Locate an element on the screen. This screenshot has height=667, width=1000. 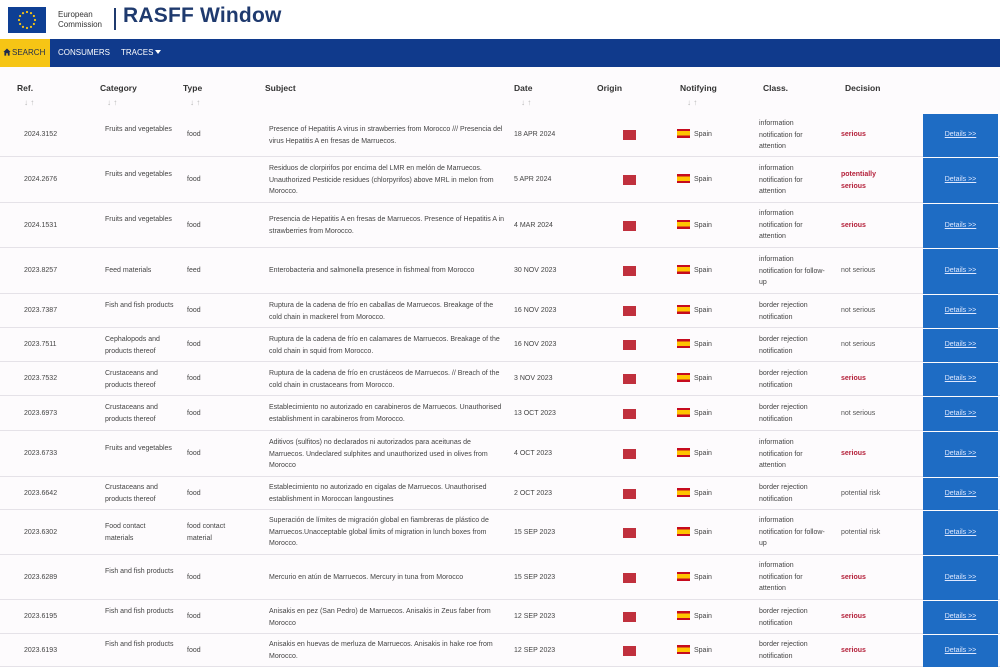
col-header-ref: Ref. is located at coordinates (25, 88).